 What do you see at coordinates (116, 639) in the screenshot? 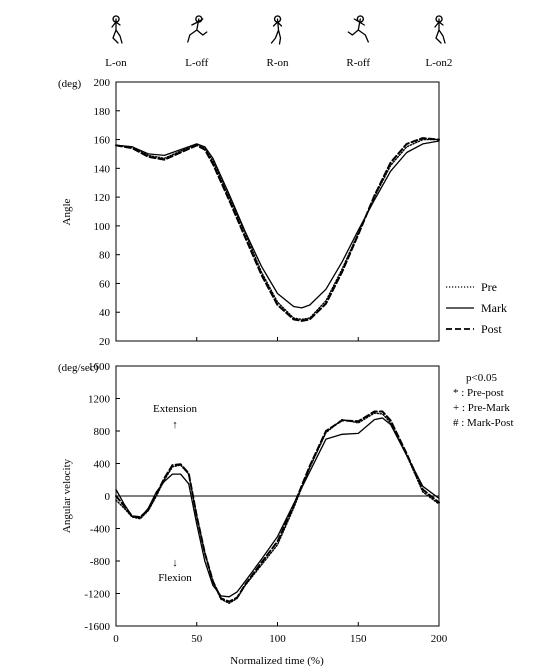
I see `x-tick-label: 0` at bounding box center [116, 639].